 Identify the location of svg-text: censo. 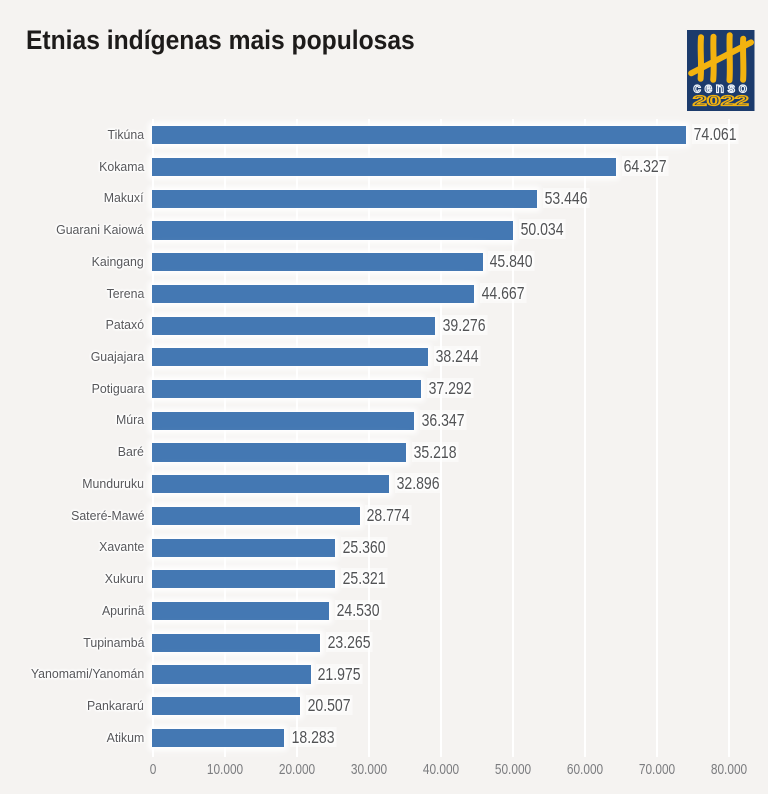
(720, 88).